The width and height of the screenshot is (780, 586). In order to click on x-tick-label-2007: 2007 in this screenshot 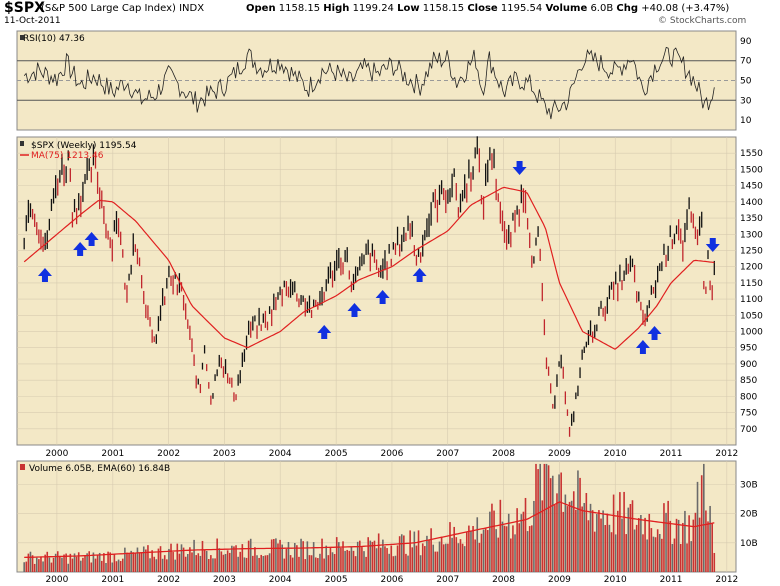, I will do `click(447, 454)`.